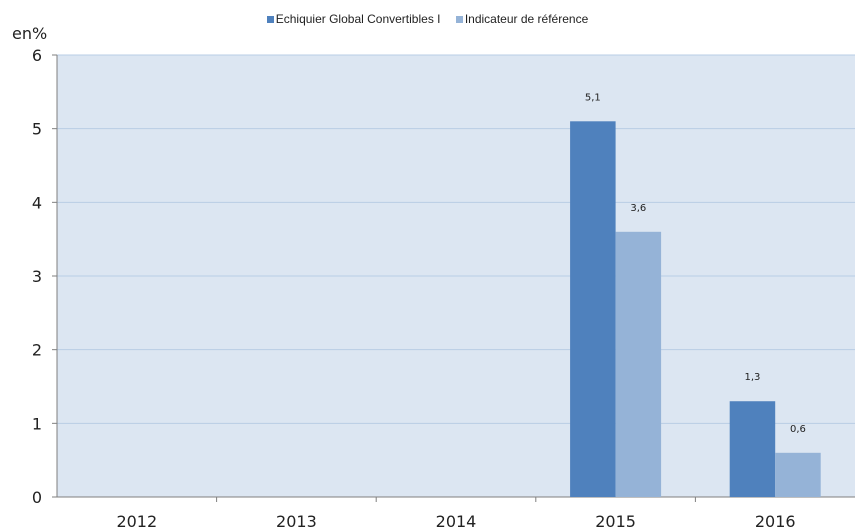  I want to click on x-tick-label: 2013, so click(296, 520).